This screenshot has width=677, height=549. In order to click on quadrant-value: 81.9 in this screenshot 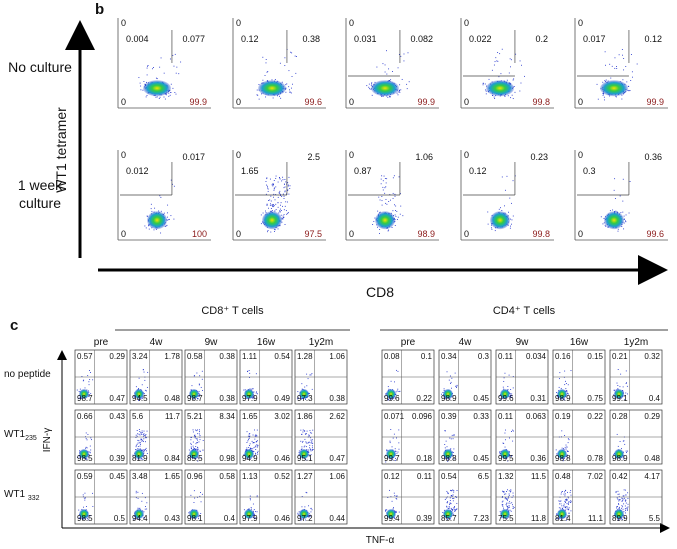, I will do `click(140, 458)`.